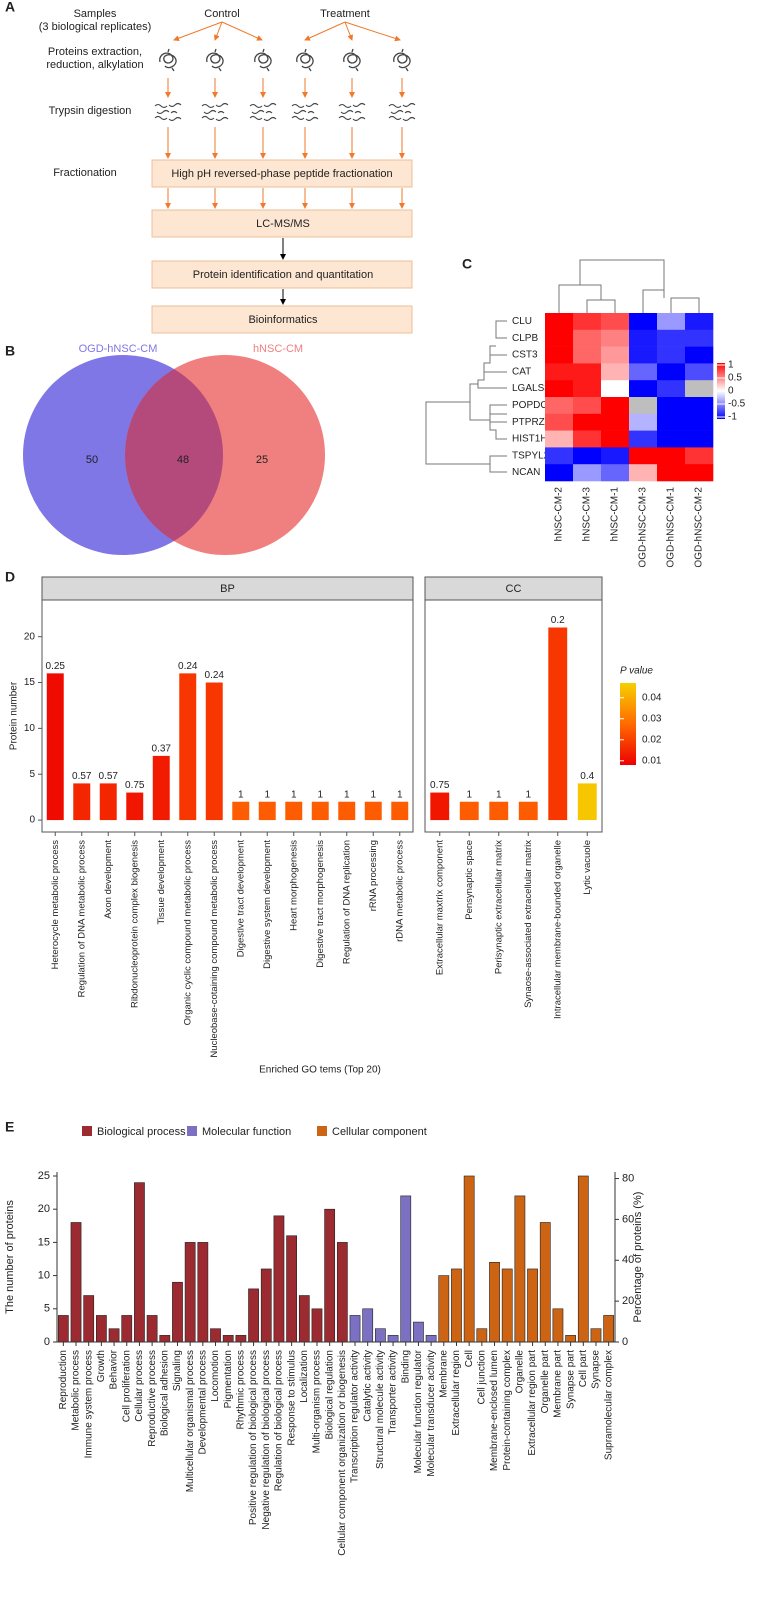  I want to click on group-label: Treatment, so click(345, 14).